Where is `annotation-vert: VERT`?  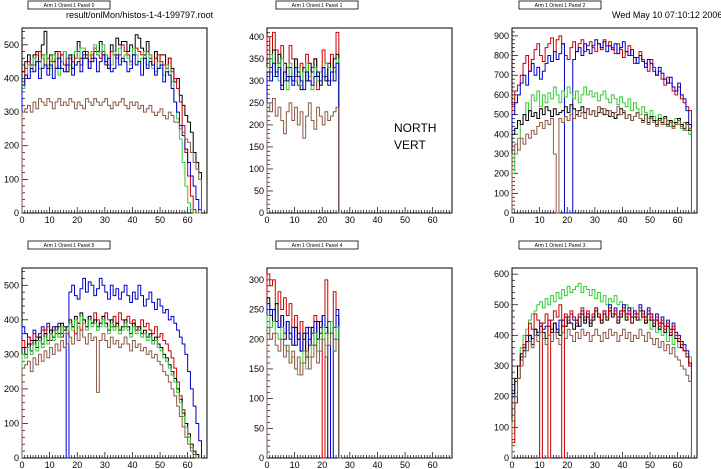
annotation-vert: VERT is located at coordinates (410, 145).